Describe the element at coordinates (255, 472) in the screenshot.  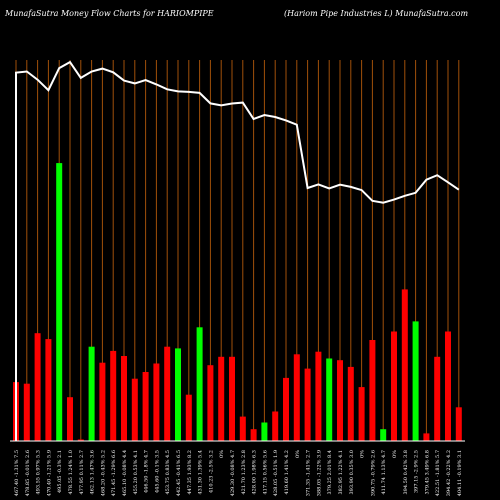
I see `category-label: 428.00 1.98% 6.3` at that location.